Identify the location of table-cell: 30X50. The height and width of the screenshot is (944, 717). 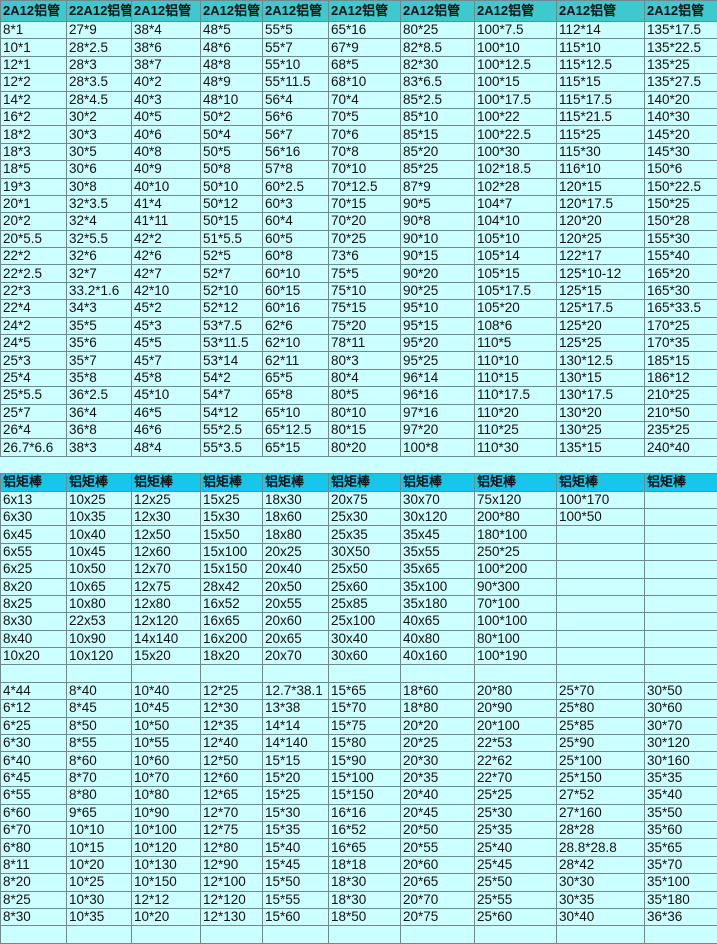
(365, 551).